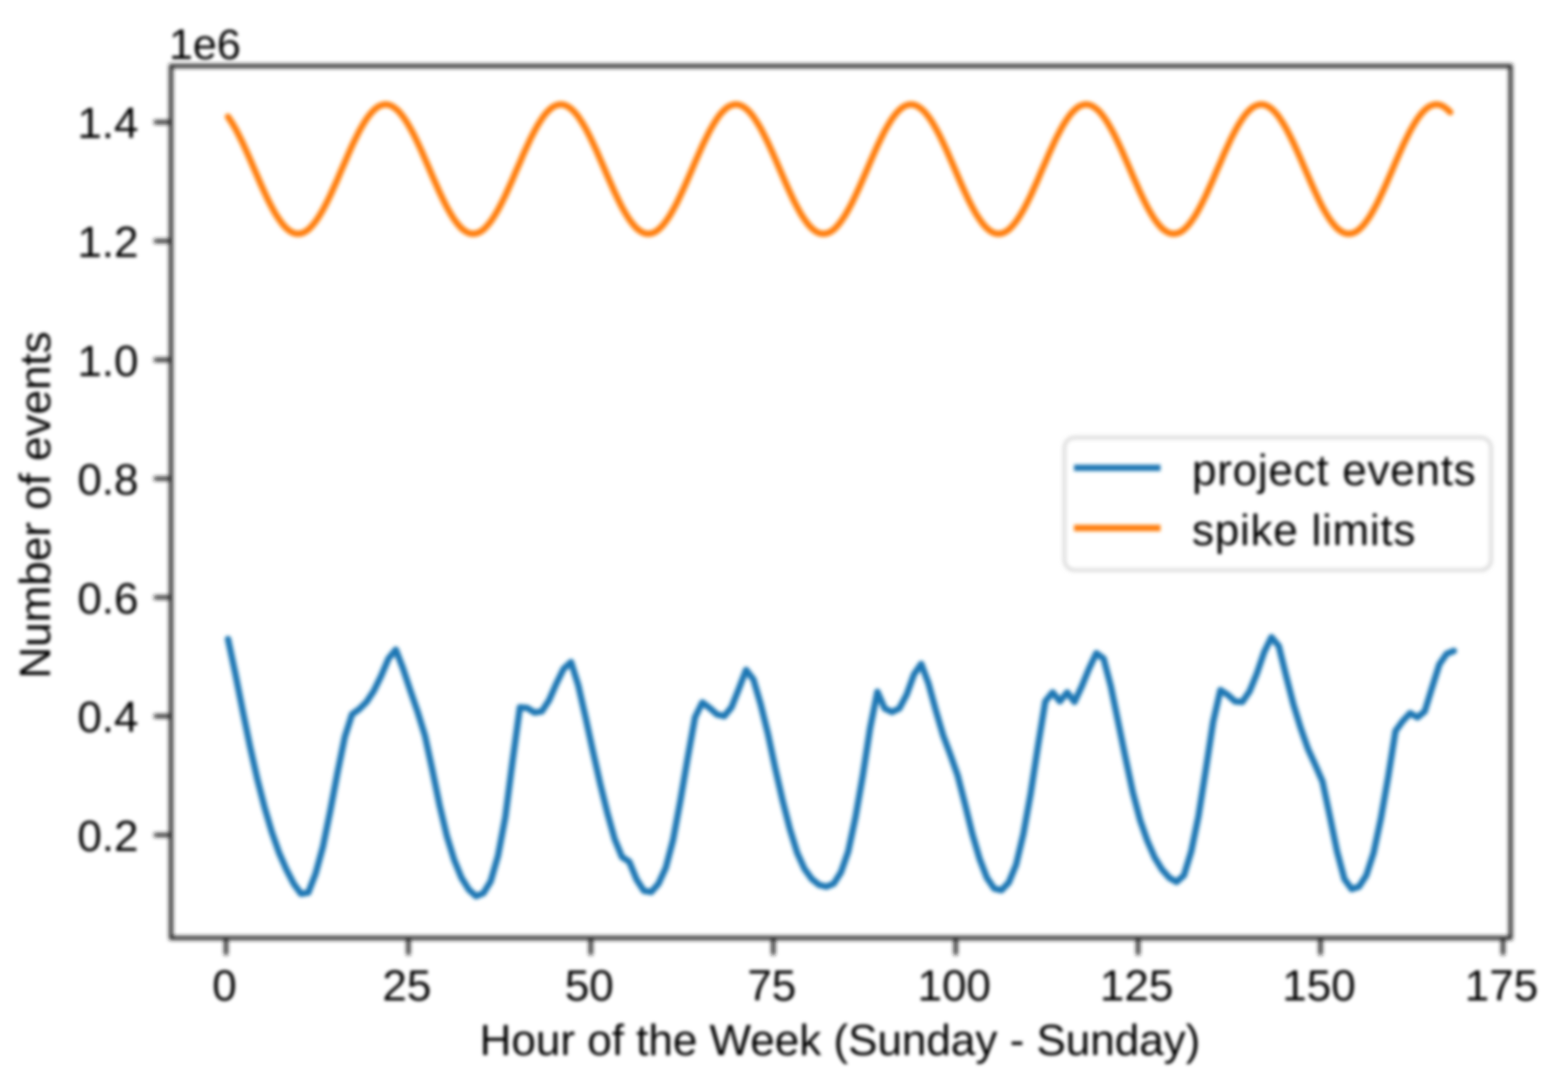 The width and height of the screenshot is (1564, 1080). Describe the element at coordinates (107, 242) in the screenshot. I see `svg-text: 1.2` at that location.